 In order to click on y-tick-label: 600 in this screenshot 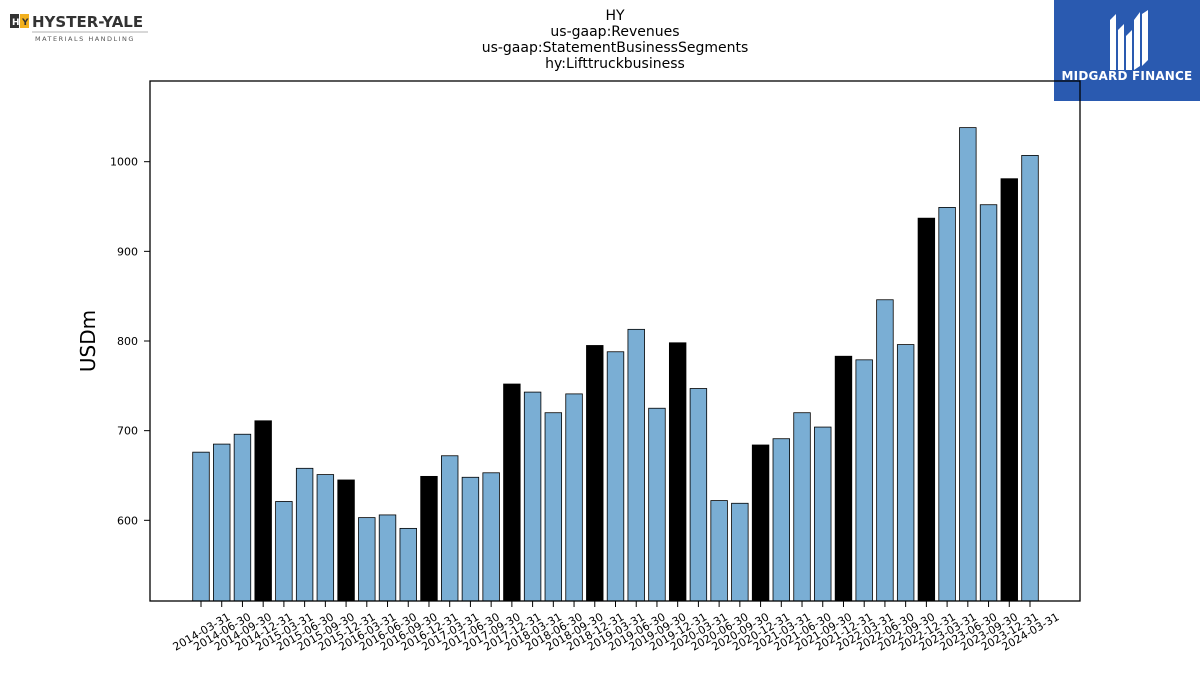, I will do `click(127, 520)`.